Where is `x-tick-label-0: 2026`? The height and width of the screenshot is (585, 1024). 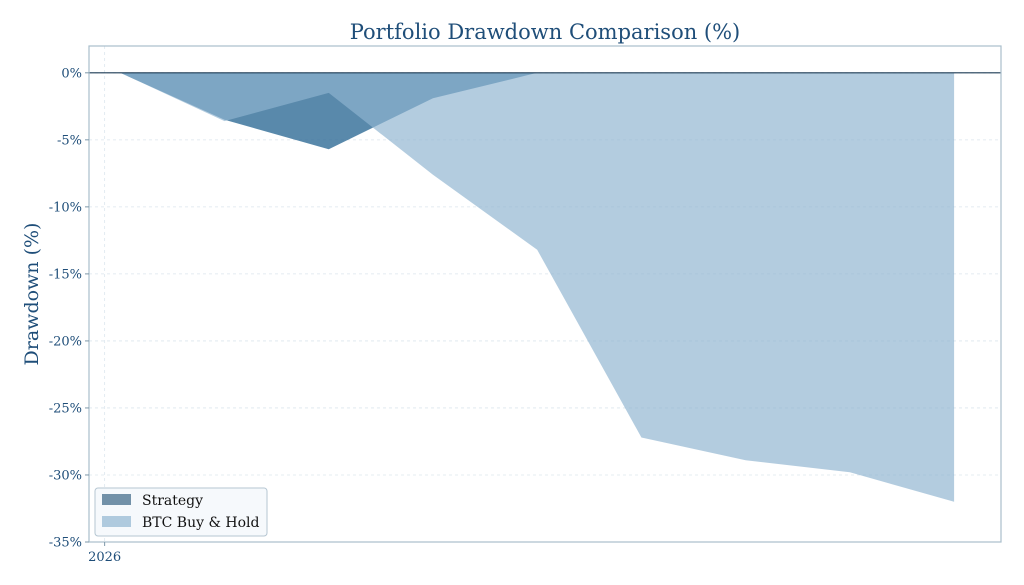
x-tick-label-0: 2026 is located at coordinates (104, 557).